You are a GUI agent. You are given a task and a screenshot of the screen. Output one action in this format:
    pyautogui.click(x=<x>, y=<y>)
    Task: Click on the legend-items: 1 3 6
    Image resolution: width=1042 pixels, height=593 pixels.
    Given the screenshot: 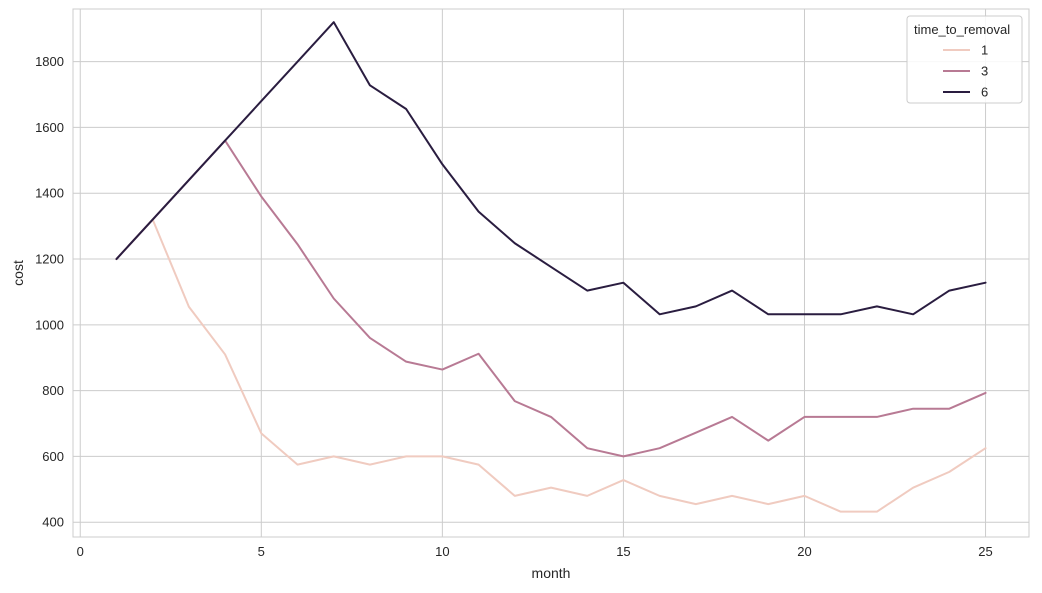 What is the action you would take?
    pyautogui.click(x=965, y=71)
    